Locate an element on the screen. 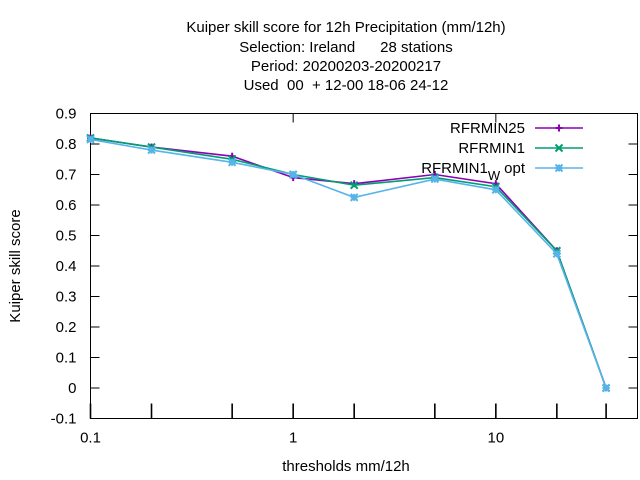 The width and height of the screenshot is (640, 480). y-tick-label: 0.3 is located at coordinates (66, 297).